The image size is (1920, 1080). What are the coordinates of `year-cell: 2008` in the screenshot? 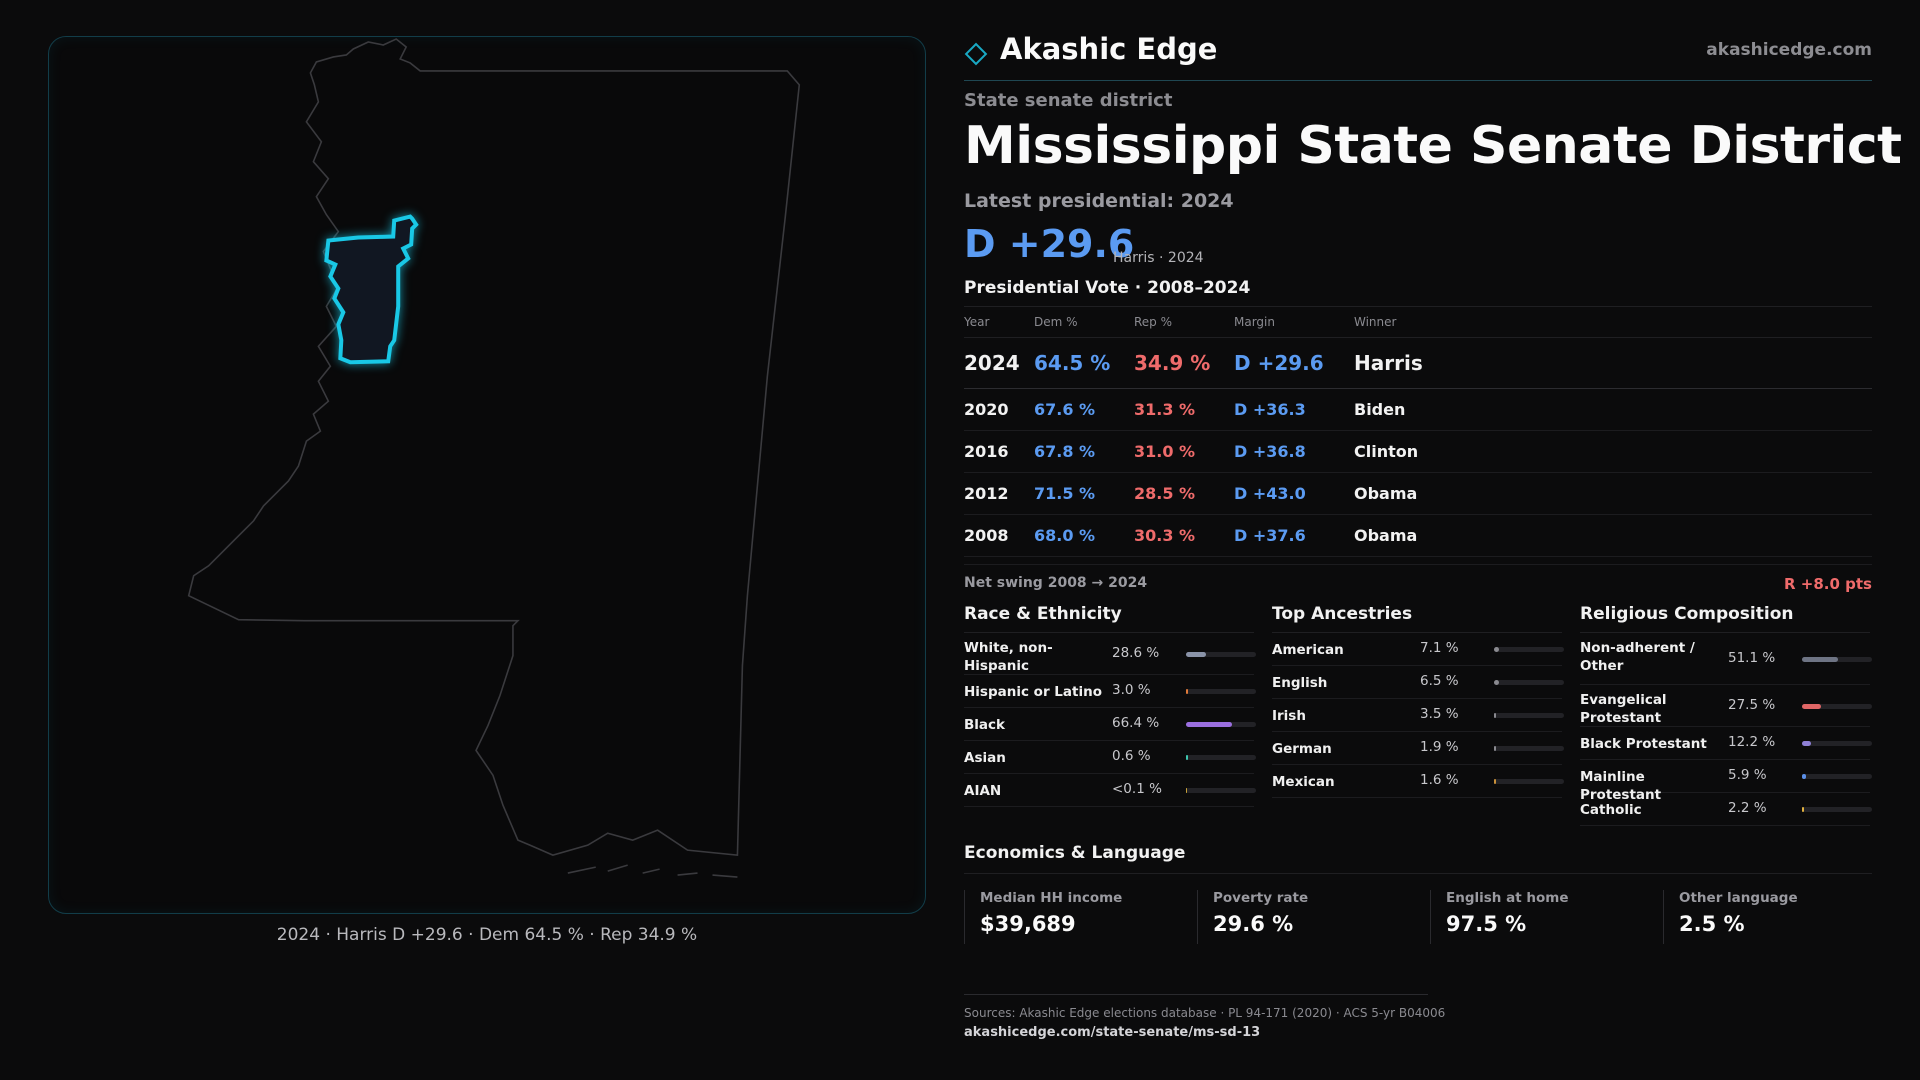 It's located at (999, 535).